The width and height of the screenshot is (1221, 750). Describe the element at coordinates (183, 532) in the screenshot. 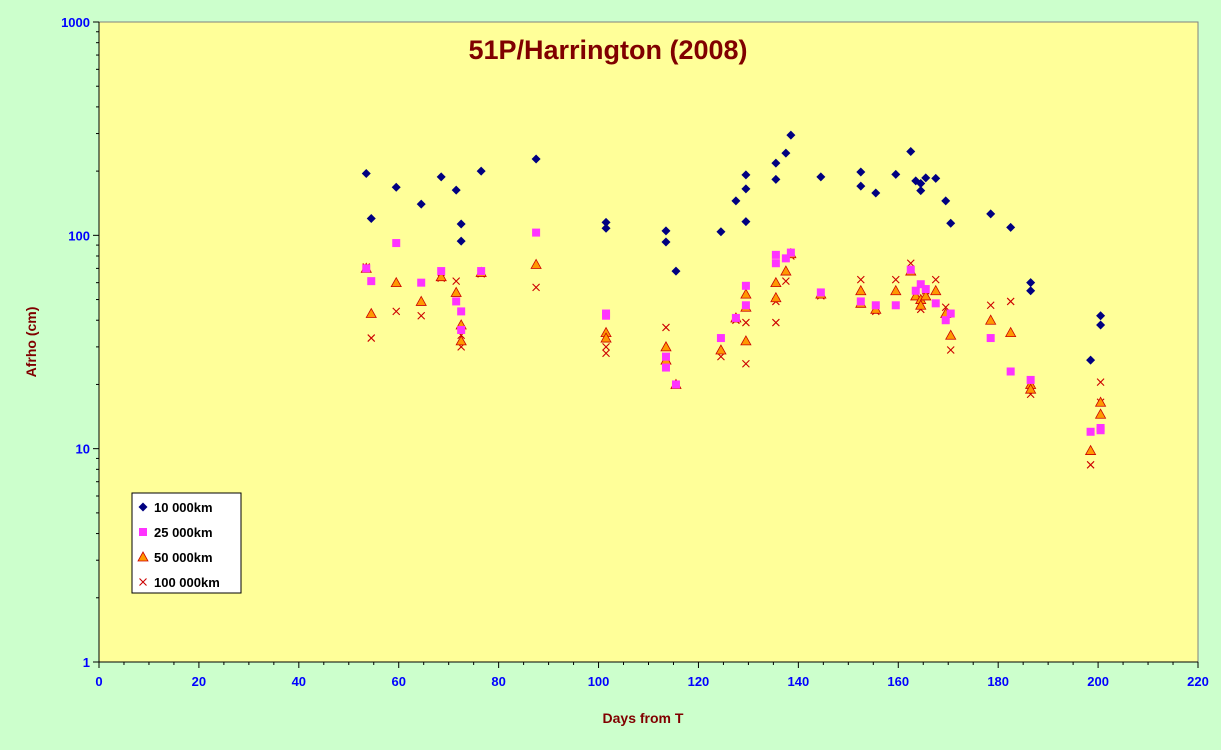

I see `legend-label: 25 000km` at that location.